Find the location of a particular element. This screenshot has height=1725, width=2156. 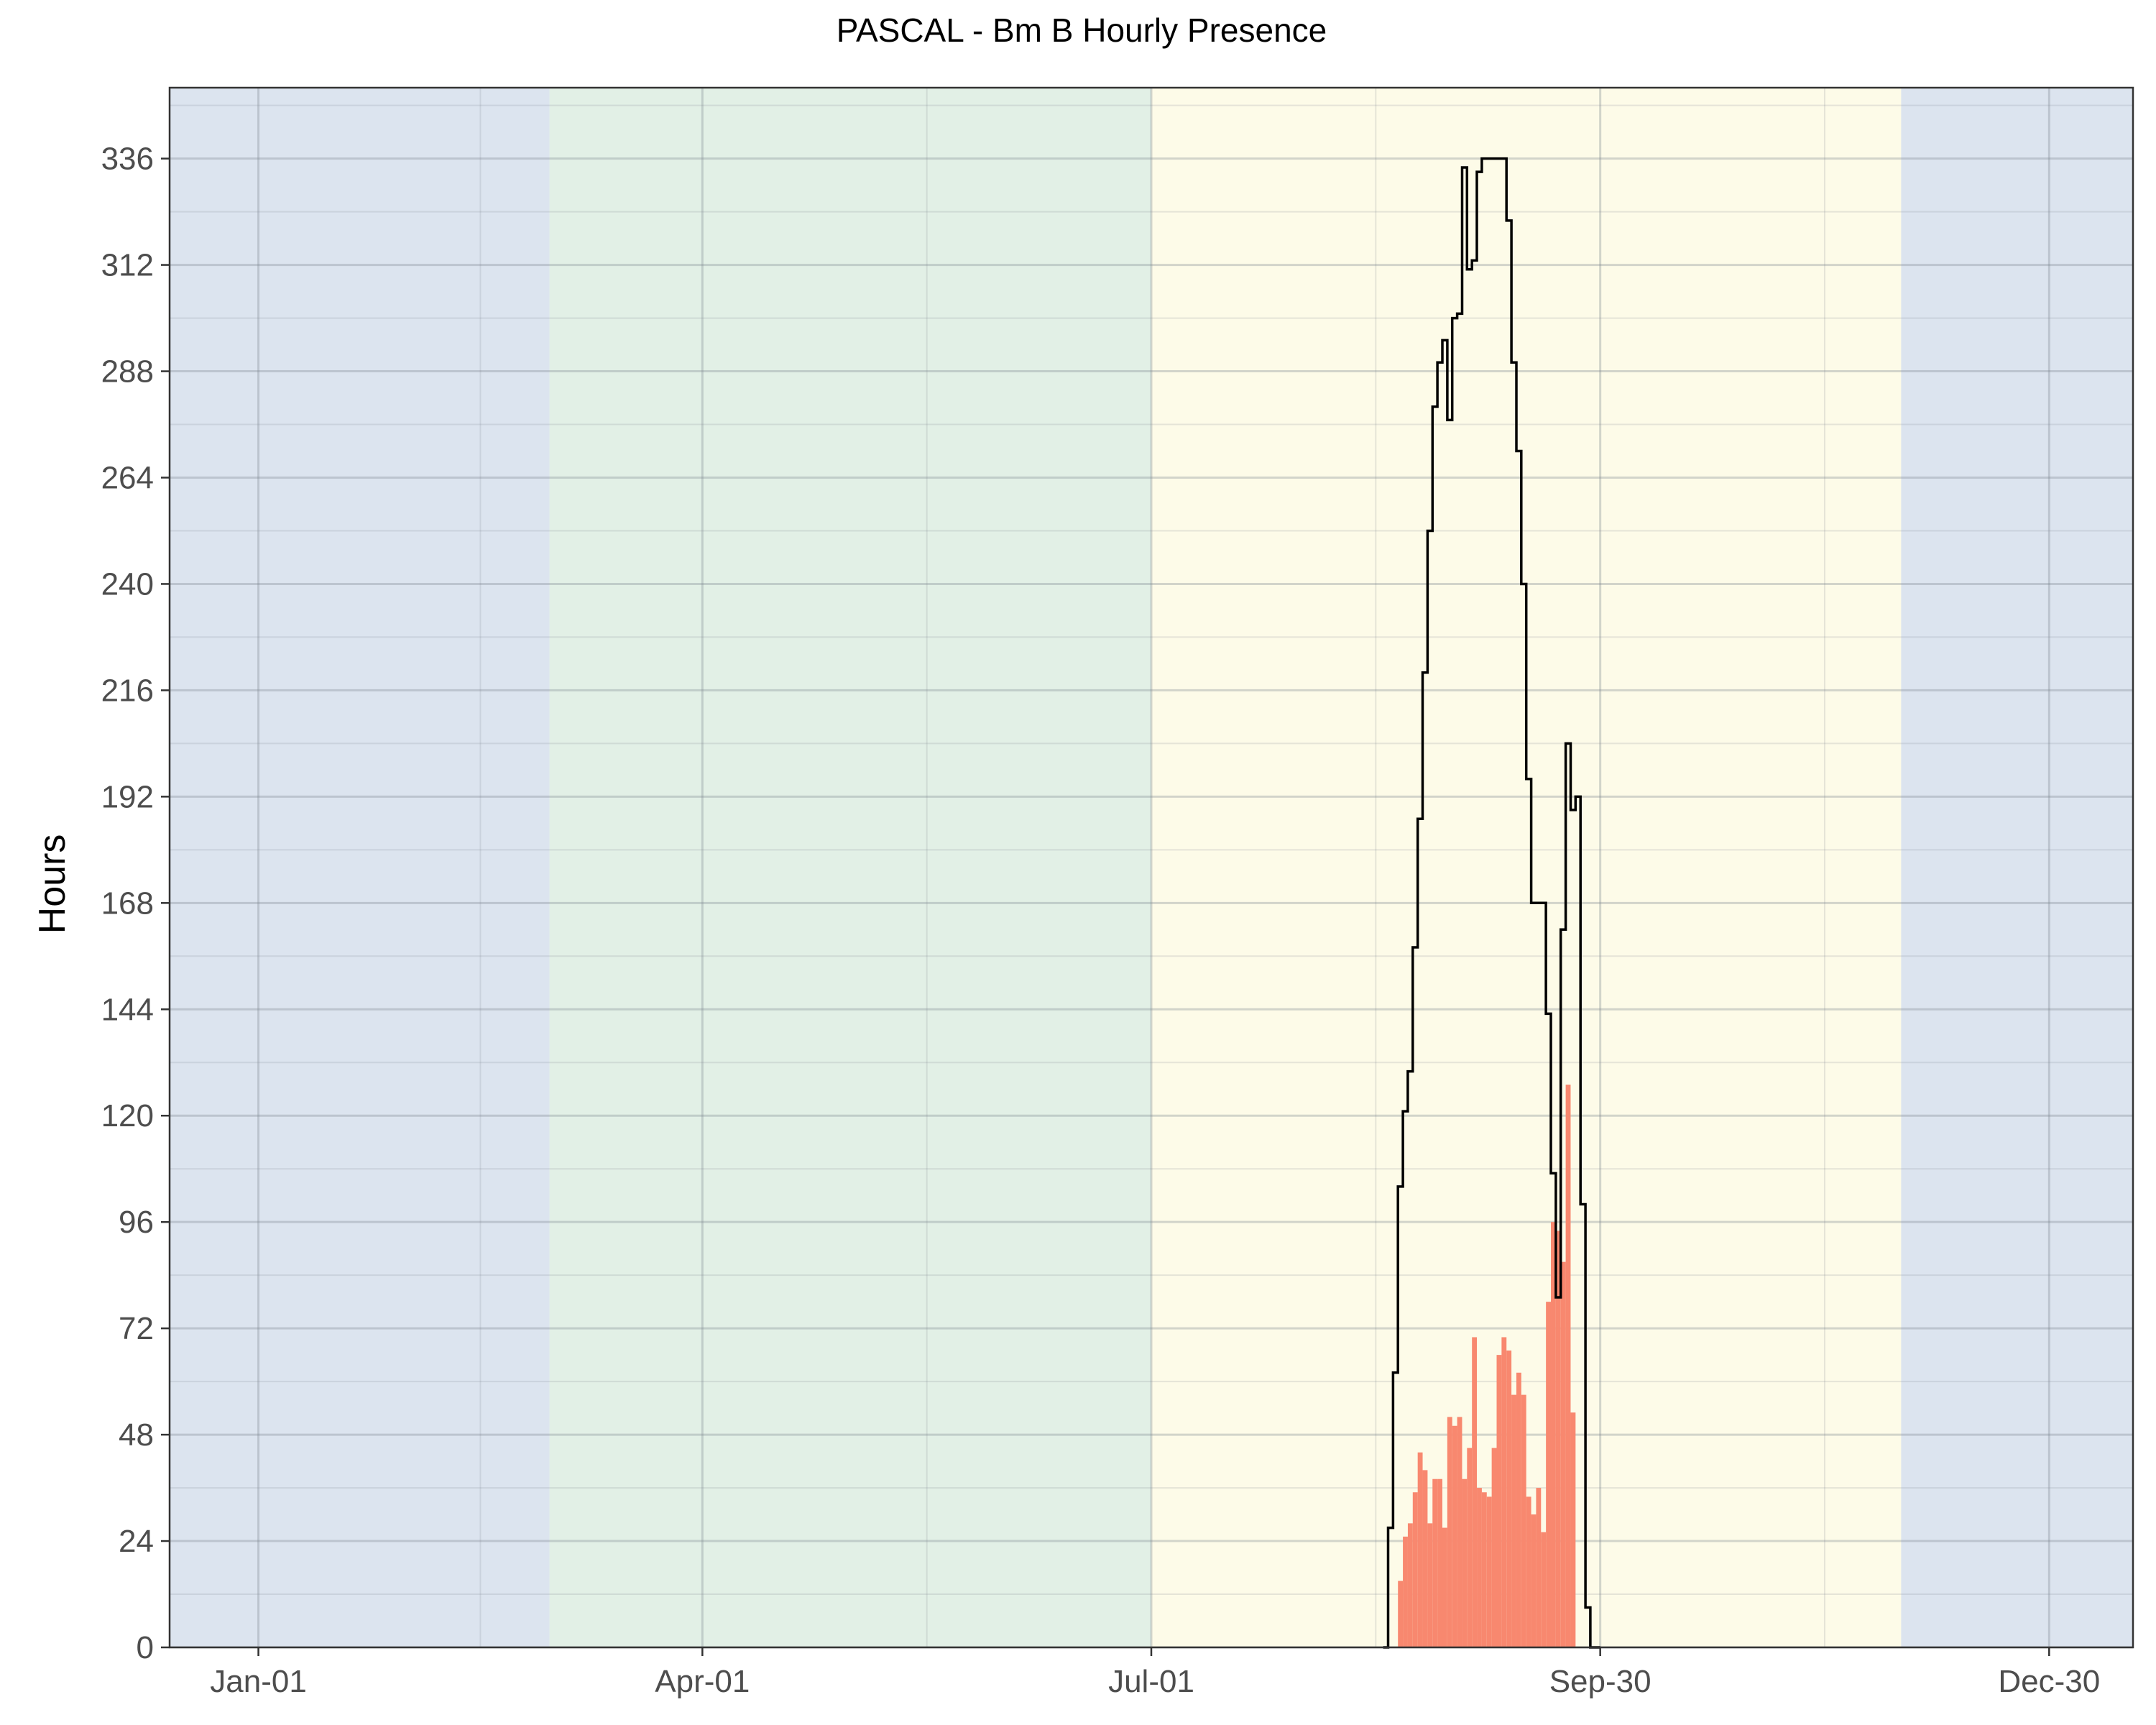

y-tick-label: 96 is located at coordinates (136, 1222).